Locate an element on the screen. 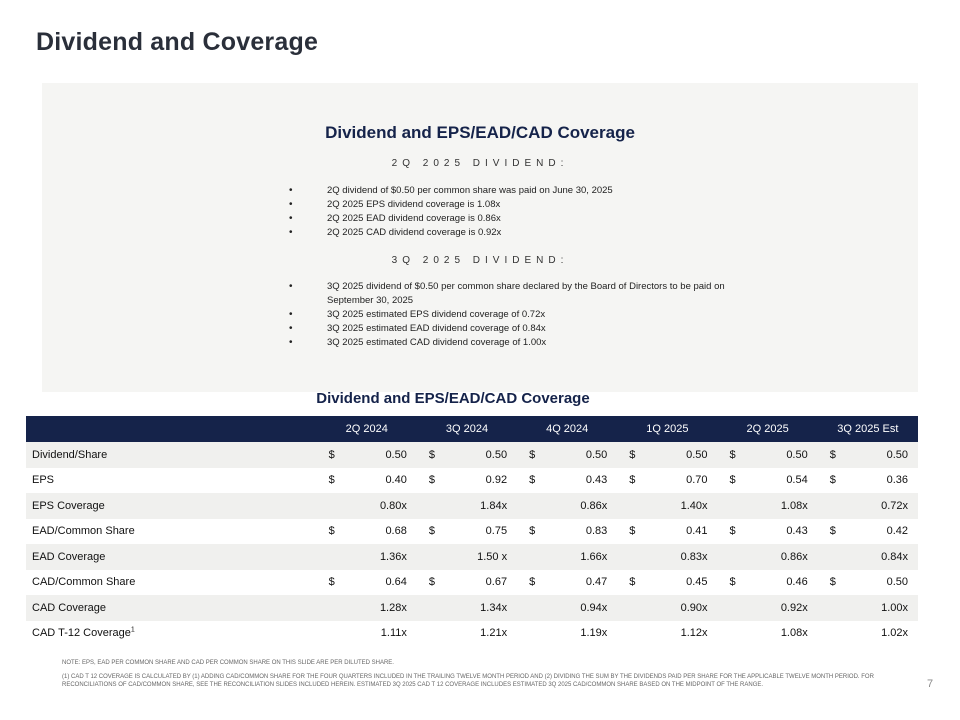 Image resolution: width=960 pixels, height=720 pixels. cell-value: 0.46 is located at coordinates (797, 582).